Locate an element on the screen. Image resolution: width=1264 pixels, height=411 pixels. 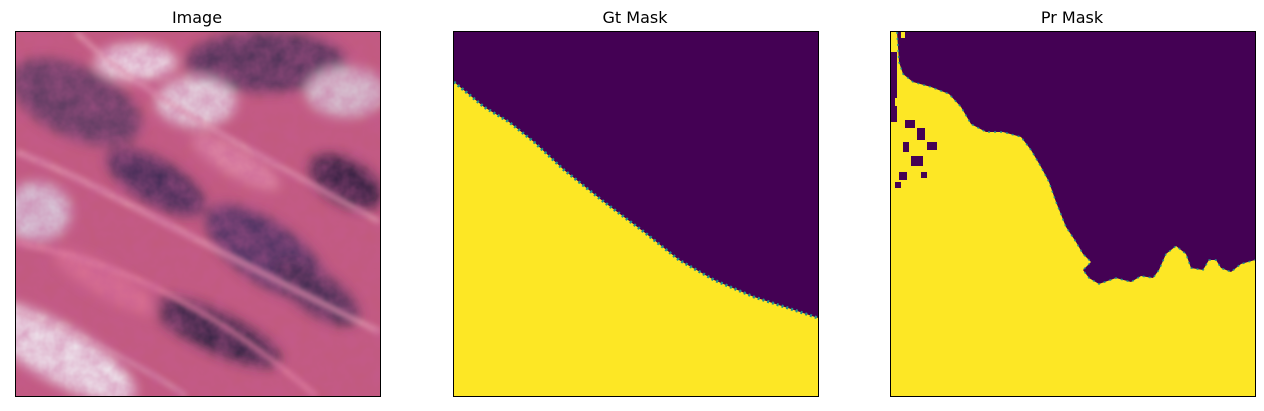
panel-title-gt-mask: Gt Mask is located at coordinates (635, 17).